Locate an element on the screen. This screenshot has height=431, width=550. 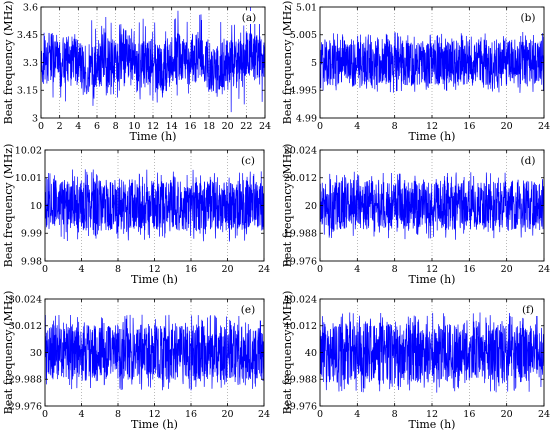
y-tick-label: 5.005 is located at coordinates (303, 35).